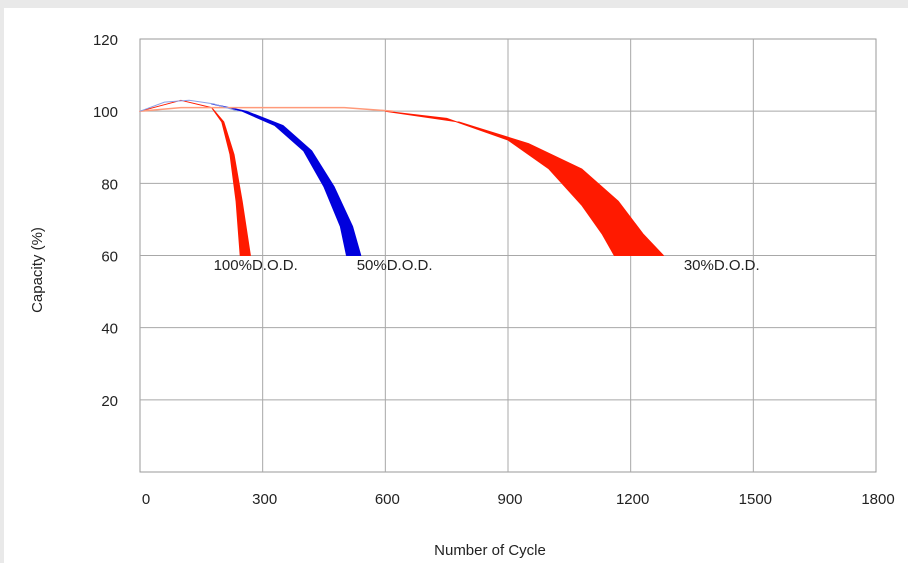 The height and width of the screenshot is (563, 908). I want to click on y-tick-label: 60, so click(109, 257).